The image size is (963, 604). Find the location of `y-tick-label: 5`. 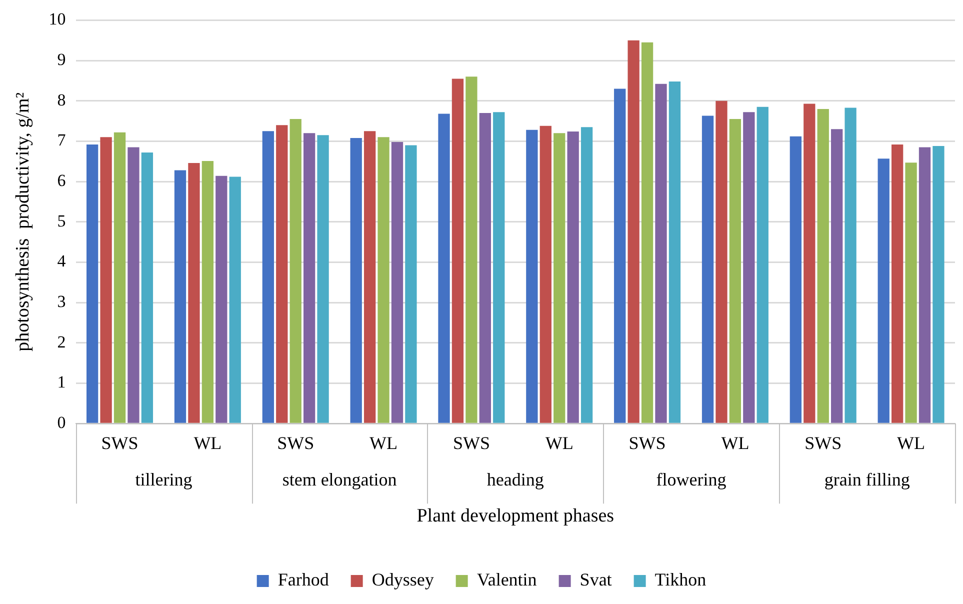

y-tick-label: 5 is located at coordinates (61, 220).